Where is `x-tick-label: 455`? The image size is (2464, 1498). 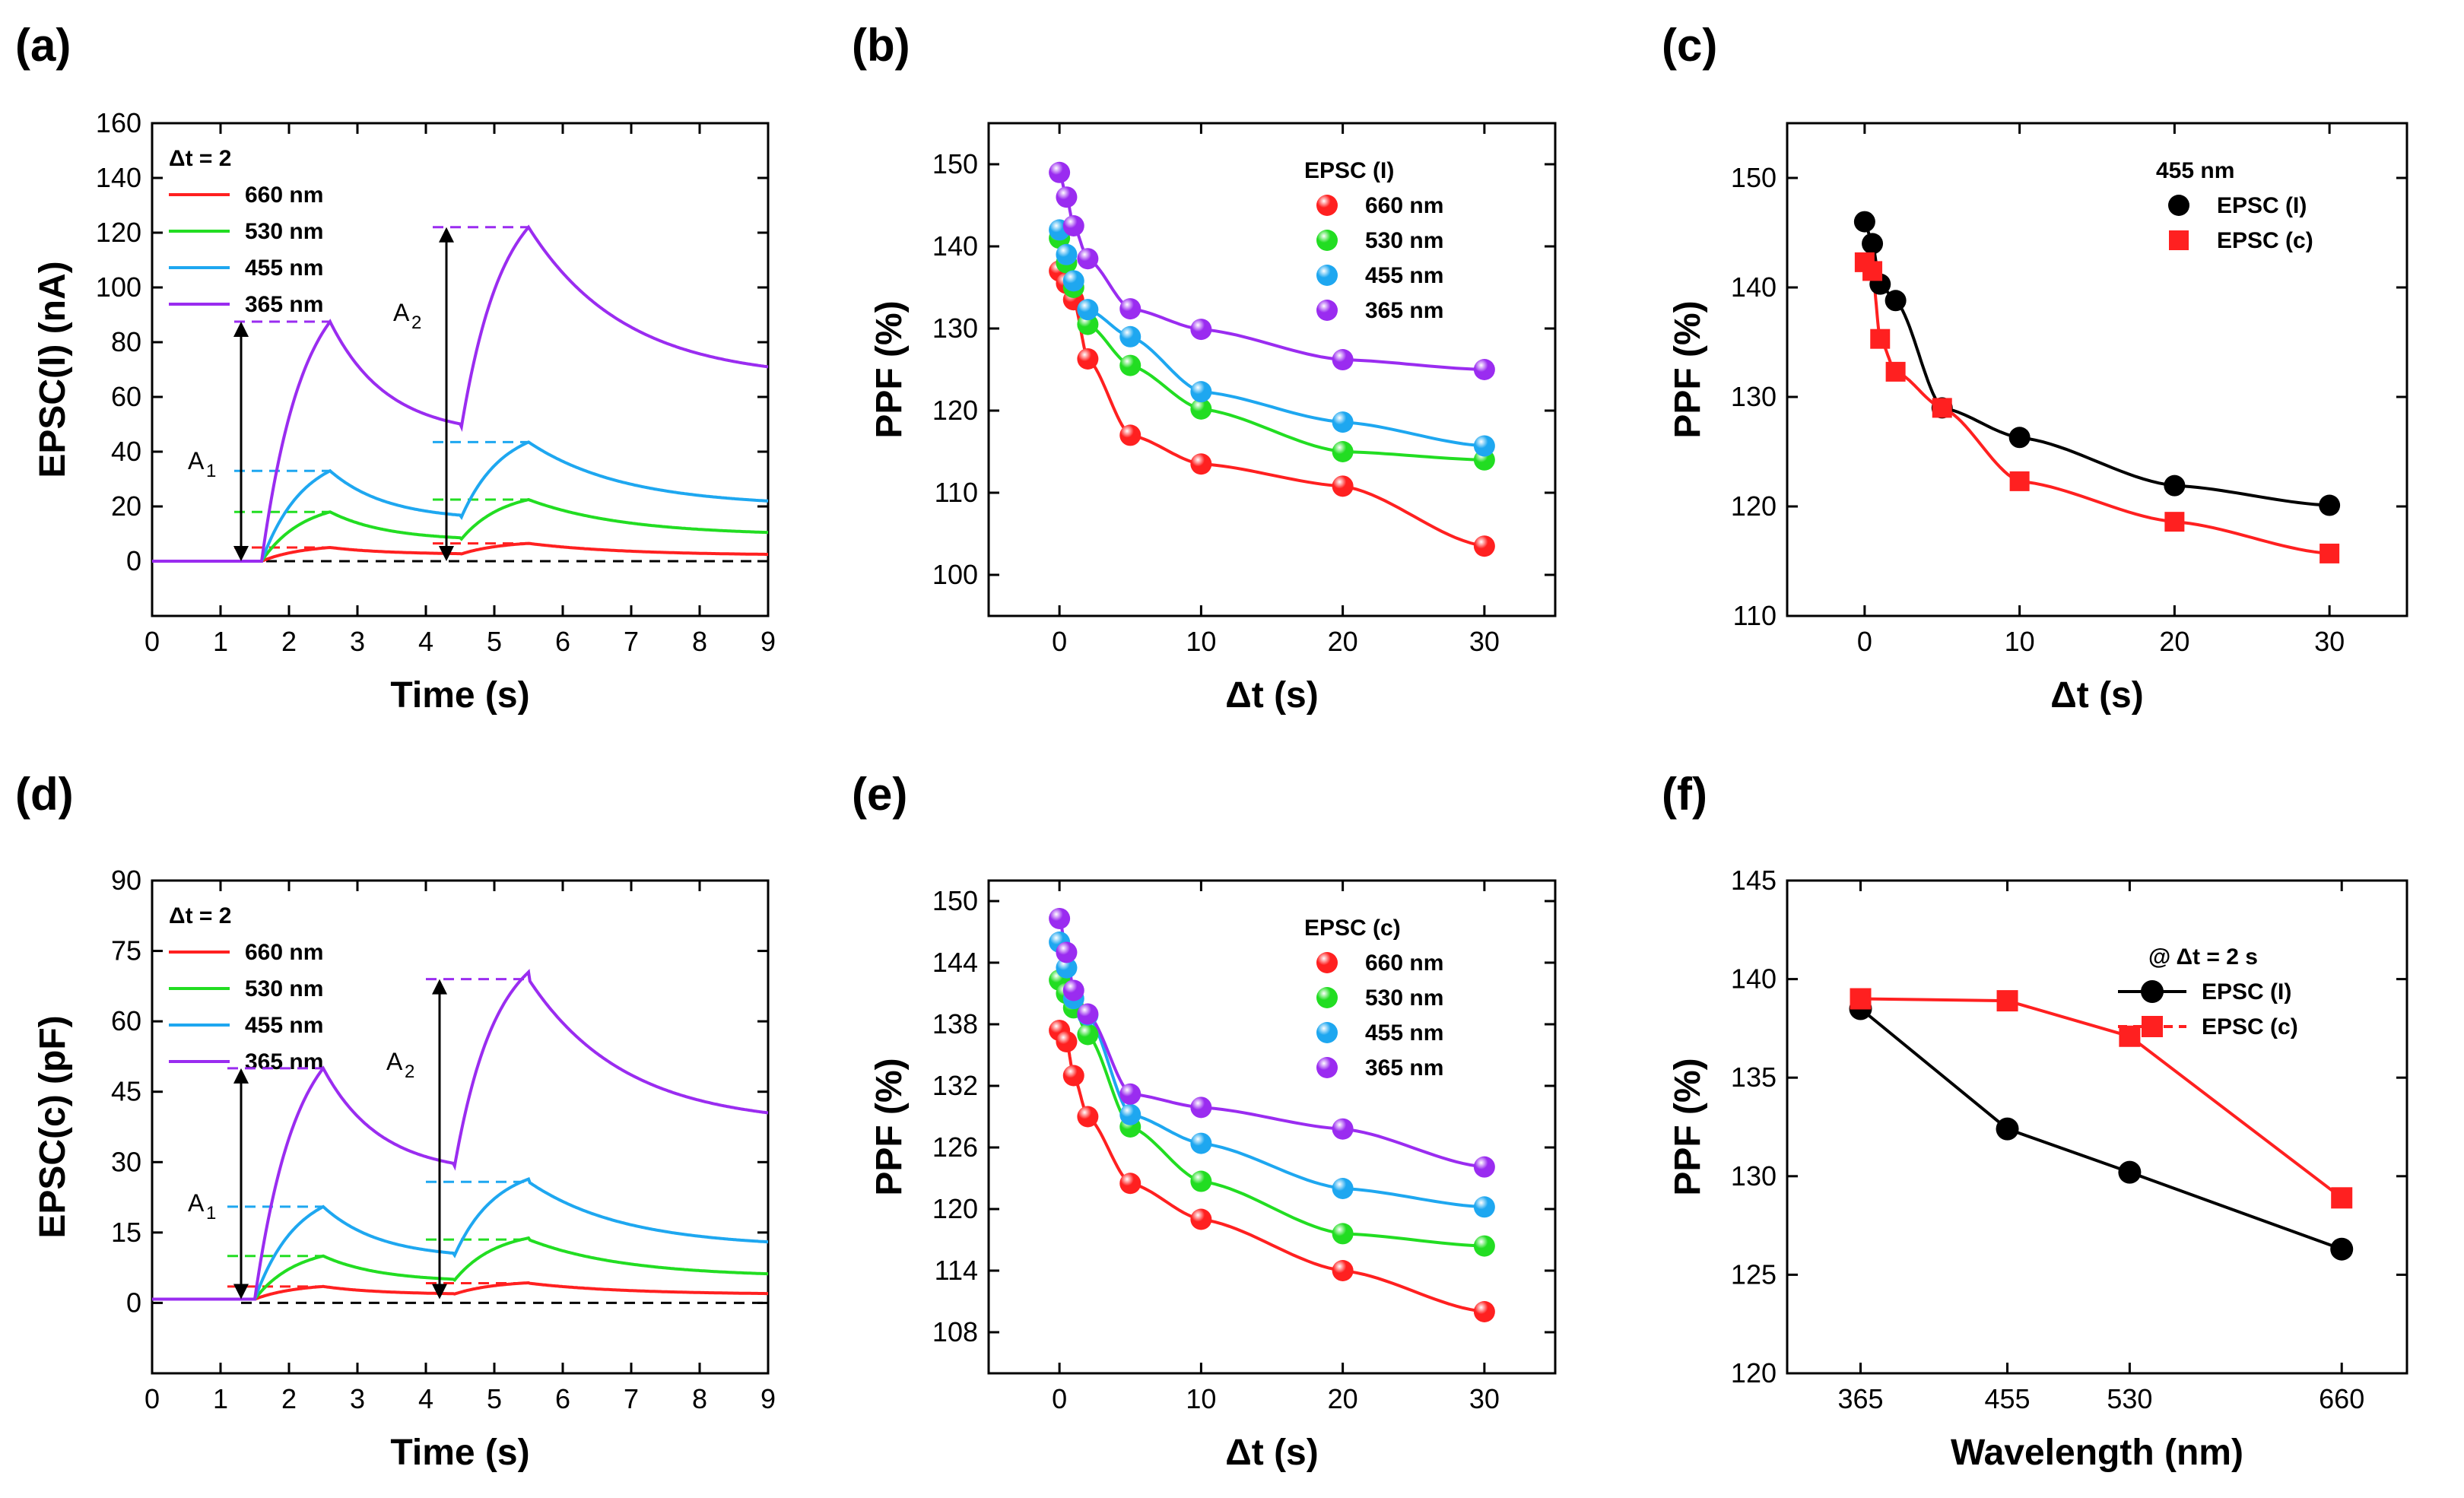
x-tick-label: 455 is located at coordinates (2008, 1398).